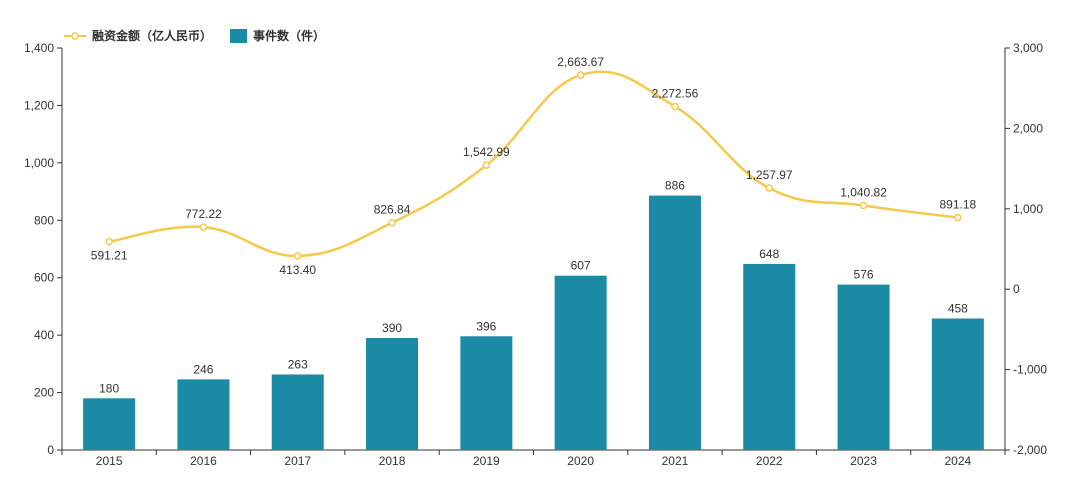 The width and height of the screenshot is (1080, 494). I want to click on x-tick-label: 2022, so click(769, 461).